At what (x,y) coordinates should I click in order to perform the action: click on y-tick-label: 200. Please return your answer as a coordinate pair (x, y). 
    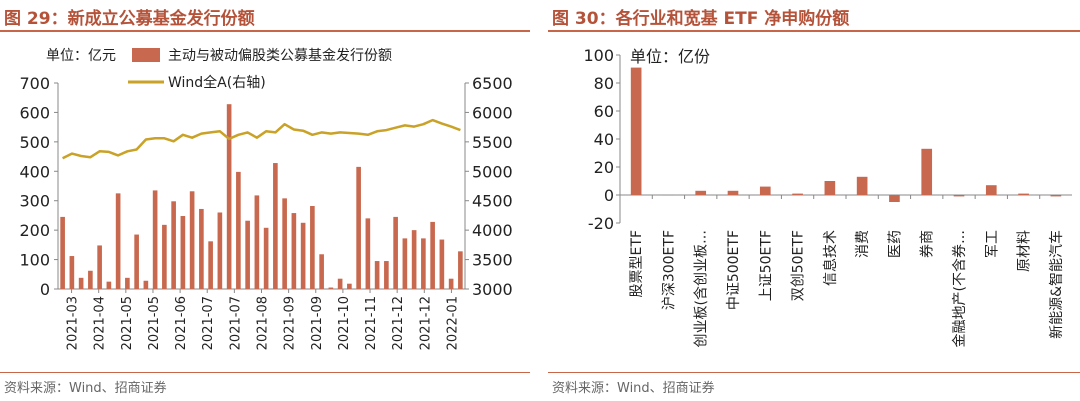
    Looking at the image, I should click on (34, 230).